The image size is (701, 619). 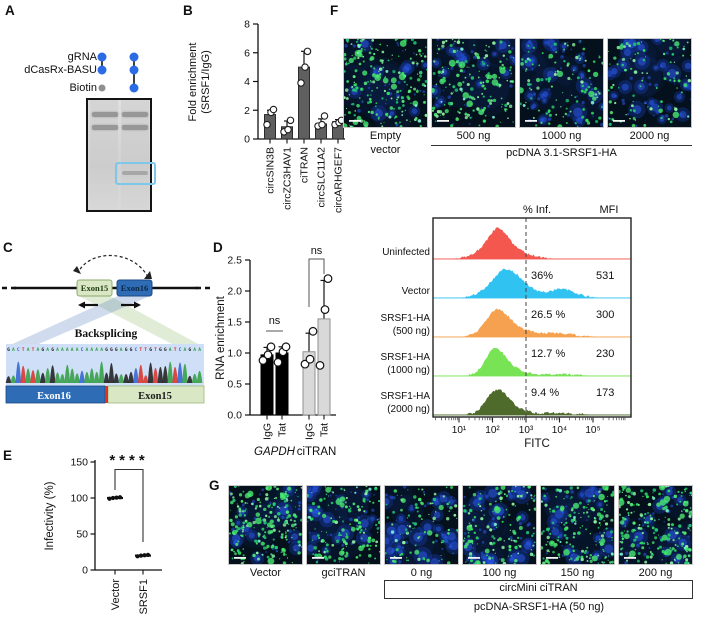 What do you see at coordinates (605, 393) in the screenshot?
I see `mfi-value: 173` at bounding box center [605, 393].